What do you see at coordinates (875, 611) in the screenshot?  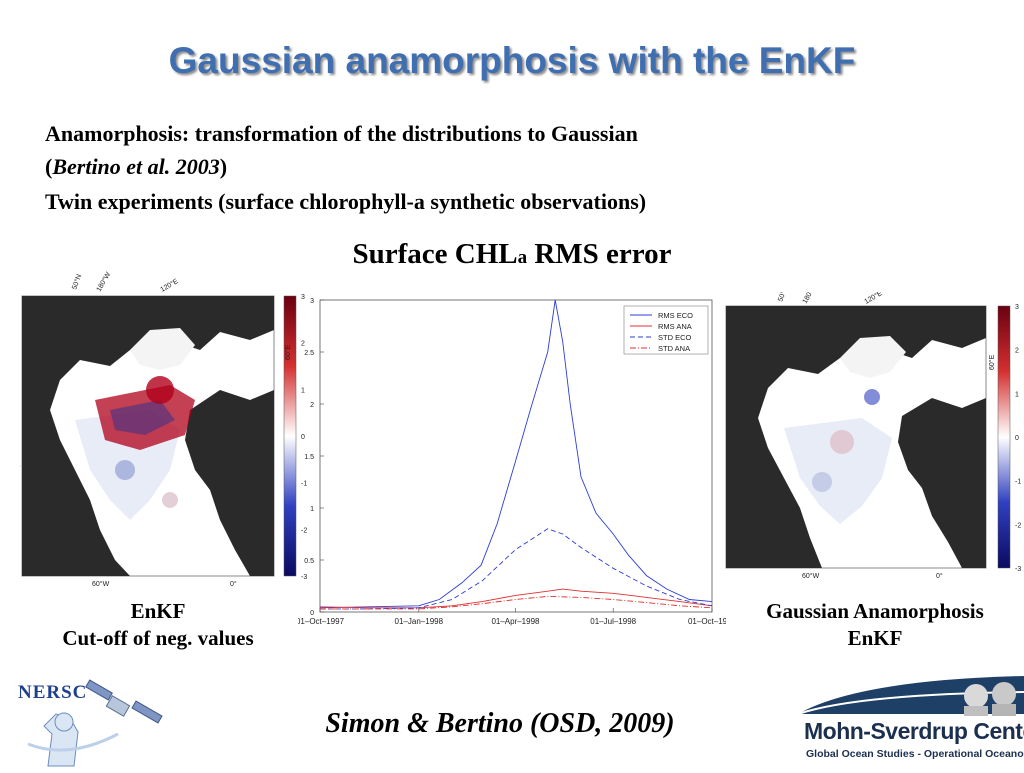 I see `caption-anamorphosis-line1: Gaussian Anamorphosis` at bounding box center [875, 611].